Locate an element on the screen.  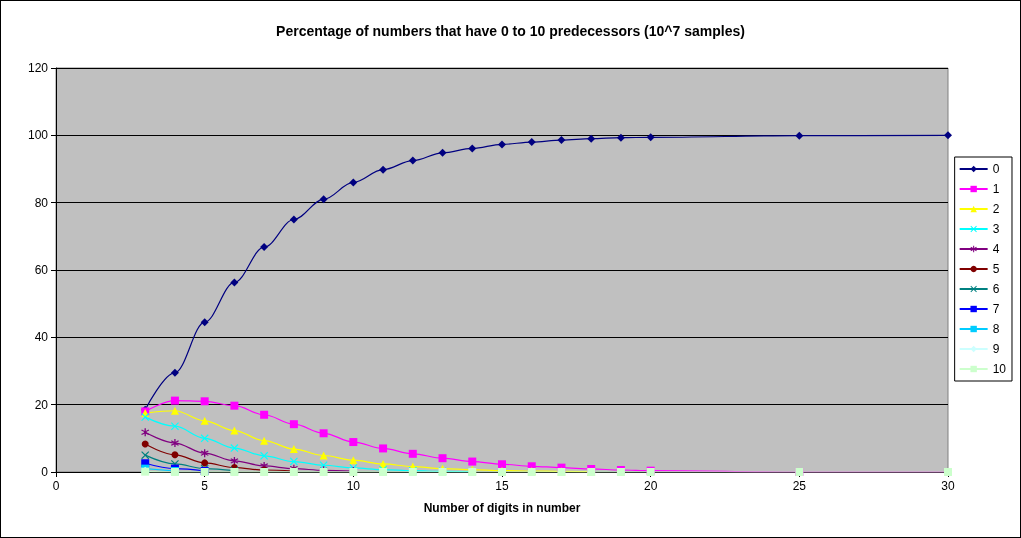
legend-label: 6 is located at coordinates (996, 289).